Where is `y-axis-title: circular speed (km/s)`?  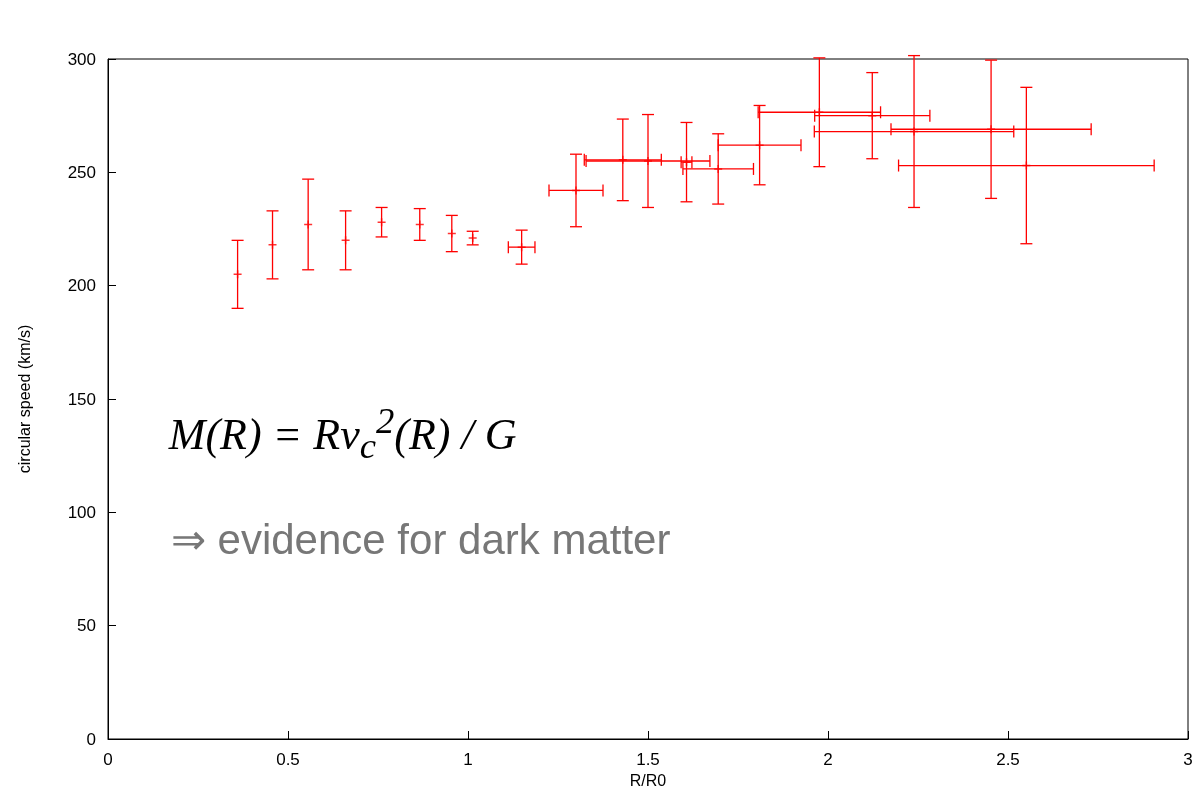
y-axis-title: circular speed (km/s) is located at coordinates (24, 399).